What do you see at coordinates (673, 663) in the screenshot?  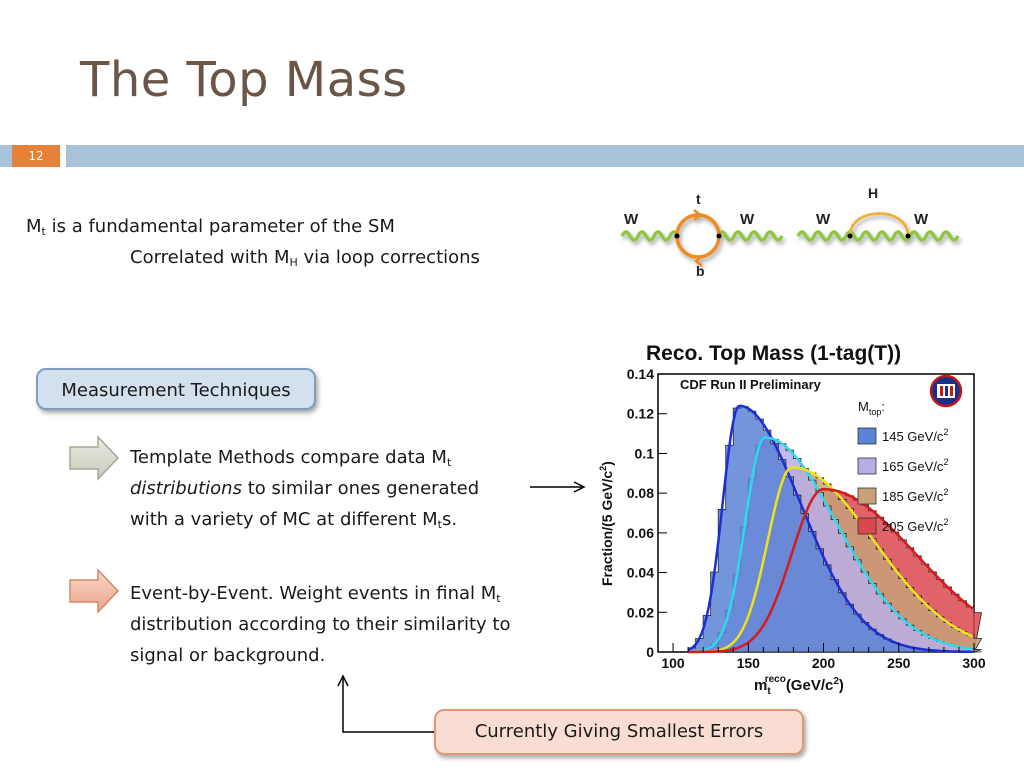 I see `x-tick-label: 100` at bounding box center [673, 663].